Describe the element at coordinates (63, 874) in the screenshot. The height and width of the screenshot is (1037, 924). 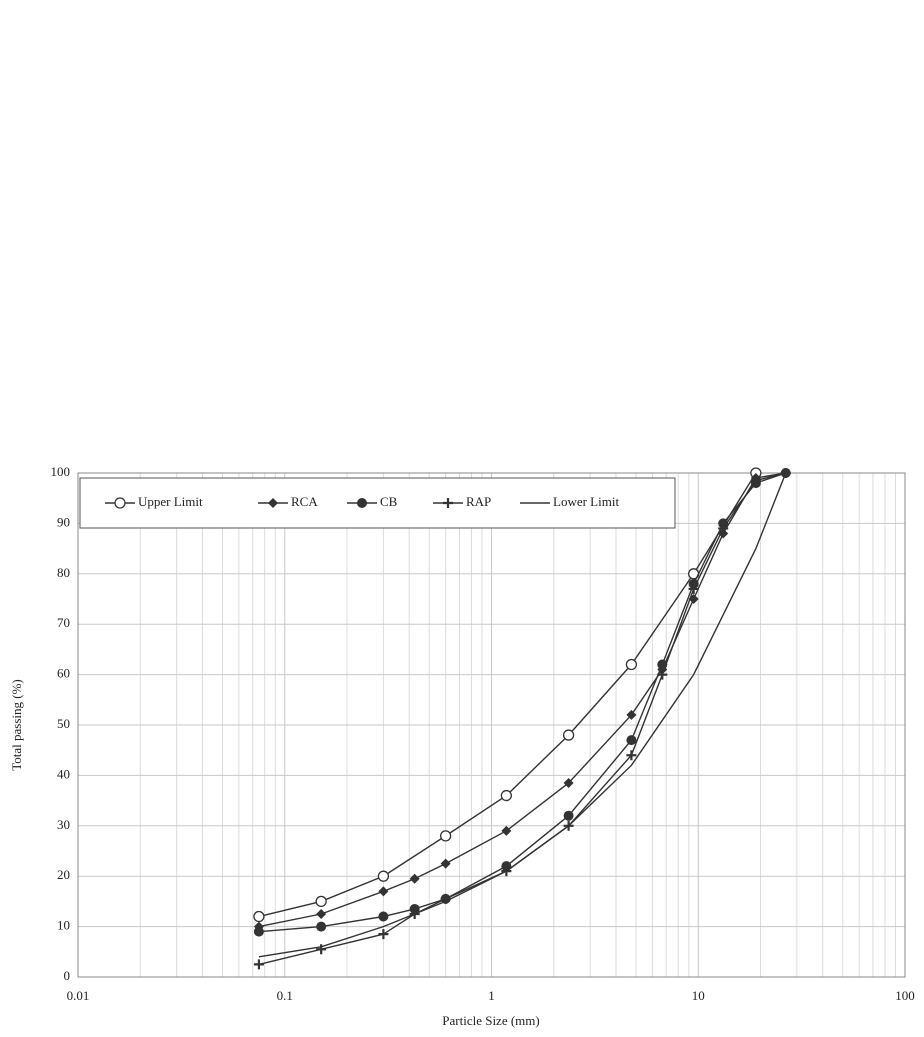
I see `y-tick-label: 20` at that location.